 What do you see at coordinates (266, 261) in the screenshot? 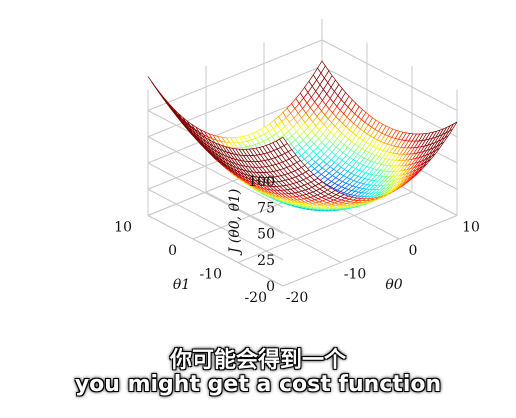
I see `z-tick-label: 25` at bounding box center [266, 261].